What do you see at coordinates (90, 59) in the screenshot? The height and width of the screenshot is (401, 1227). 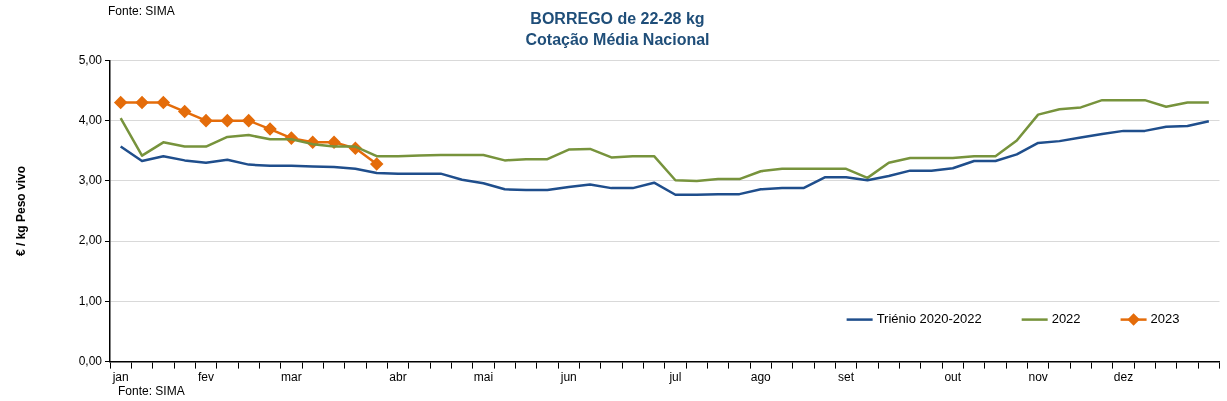 I see `y-tick-label: 5,00` at bounding box center [90, 59].